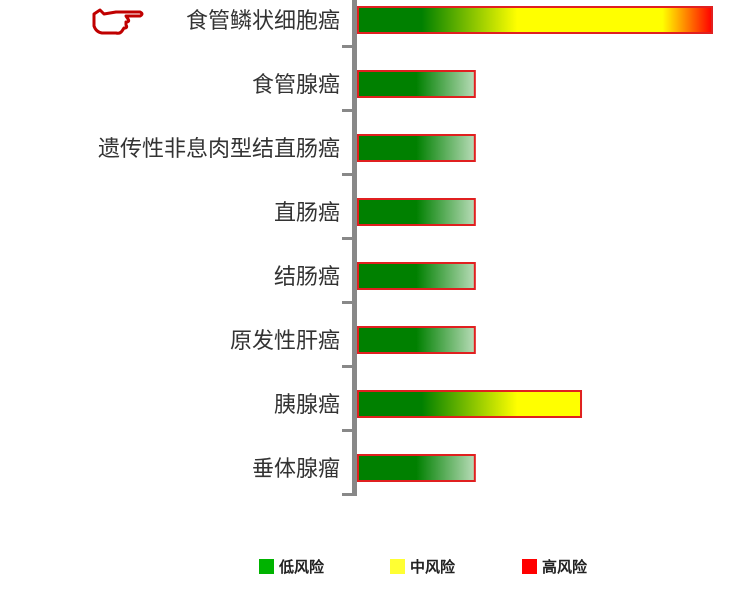  What do you see at coordinates (565, 567) in the screenshot?
I see `legend-label: 高风险` at bounding box center [565, 567].